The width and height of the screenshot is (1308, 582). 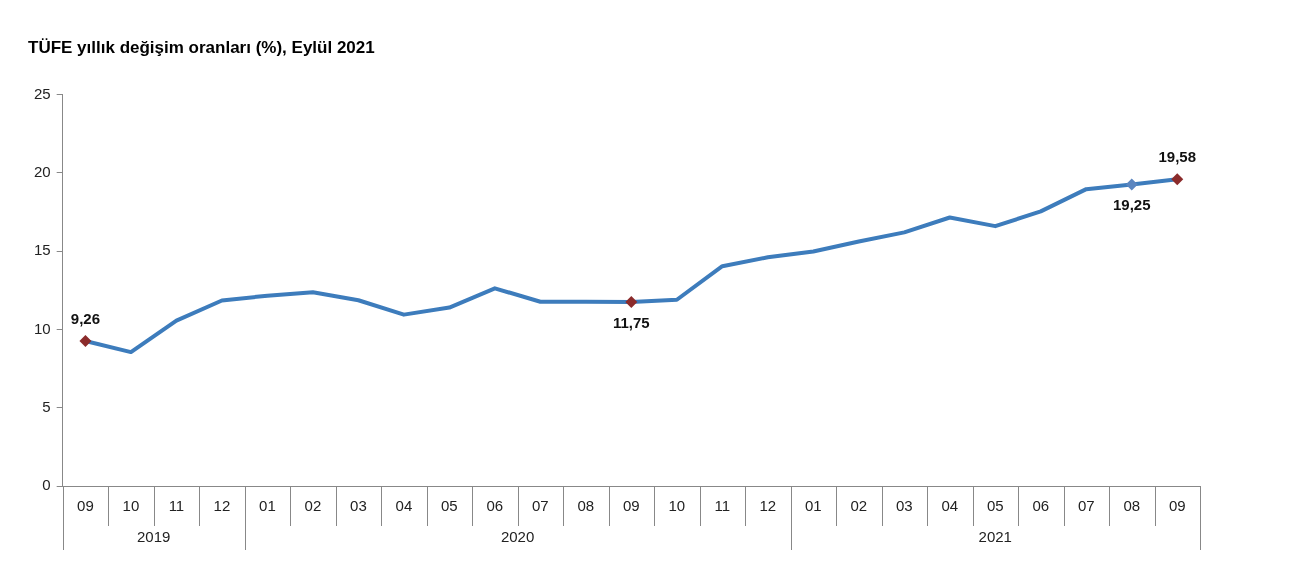 I want to click on y-tick-label: 10, so click(x=42, y=328).